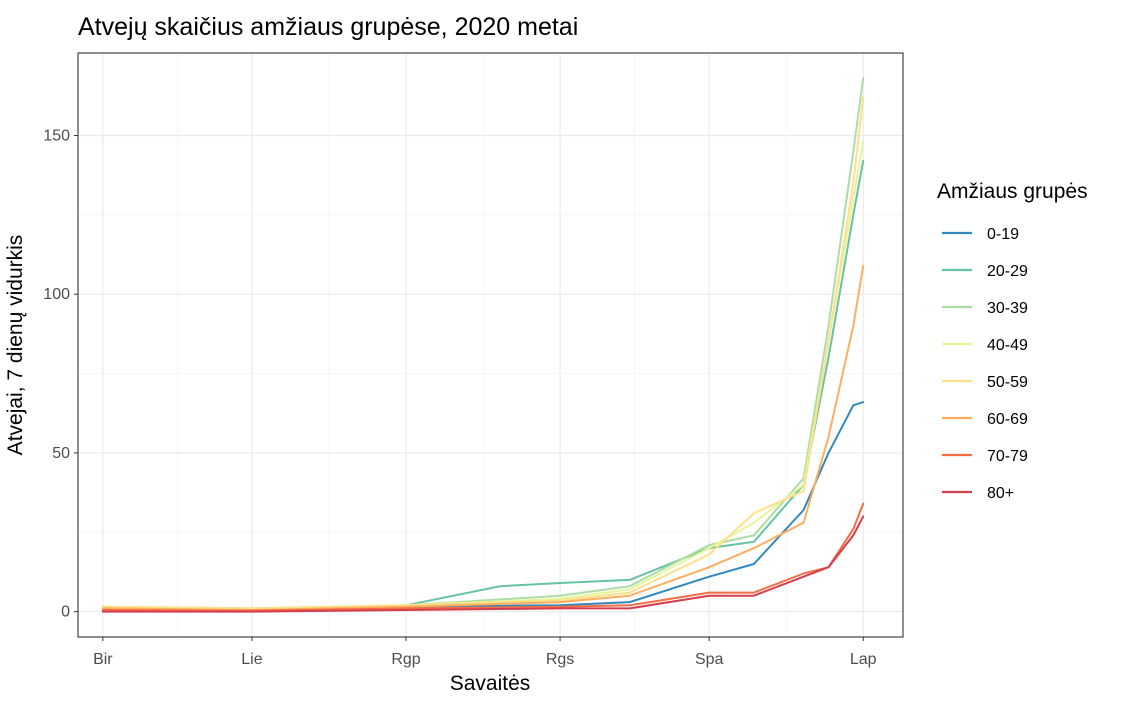 The width and height of the screenshot is (1143, 720). I want to click on x-axis-title: Savaitės, so click(490, 683).